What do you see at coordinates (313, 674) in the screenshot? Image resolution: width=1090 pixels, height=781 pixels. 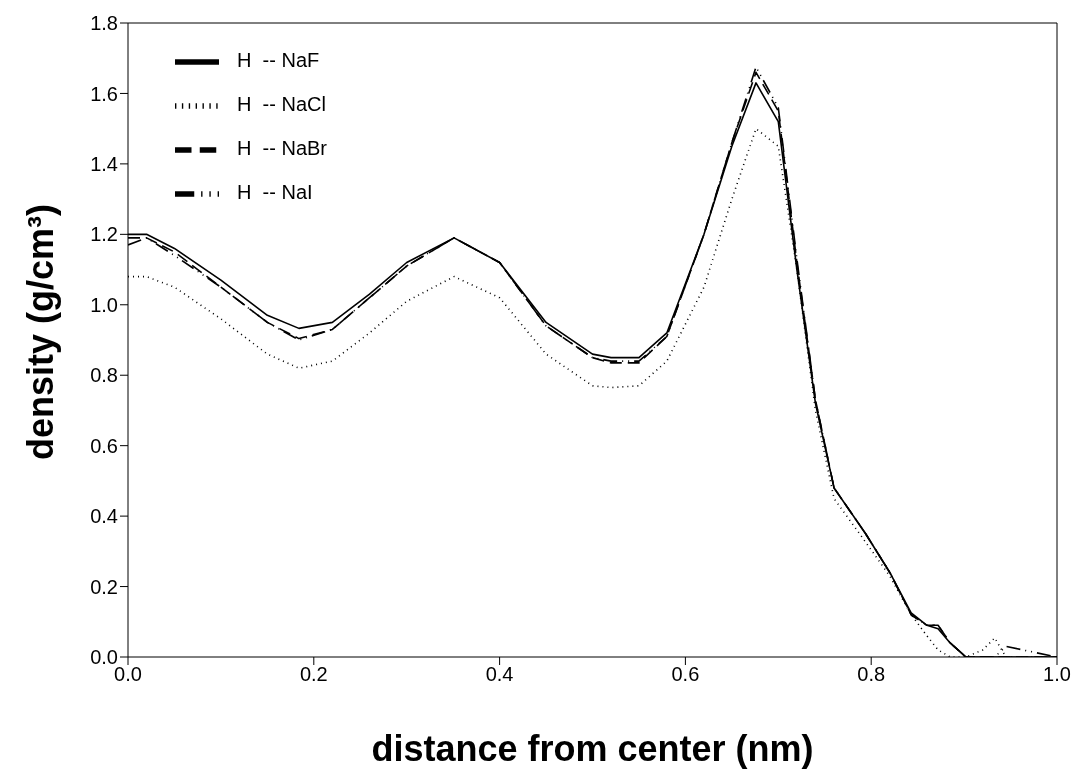 I see `x-tick-label: 0.2` at bounding box center [313, 674].